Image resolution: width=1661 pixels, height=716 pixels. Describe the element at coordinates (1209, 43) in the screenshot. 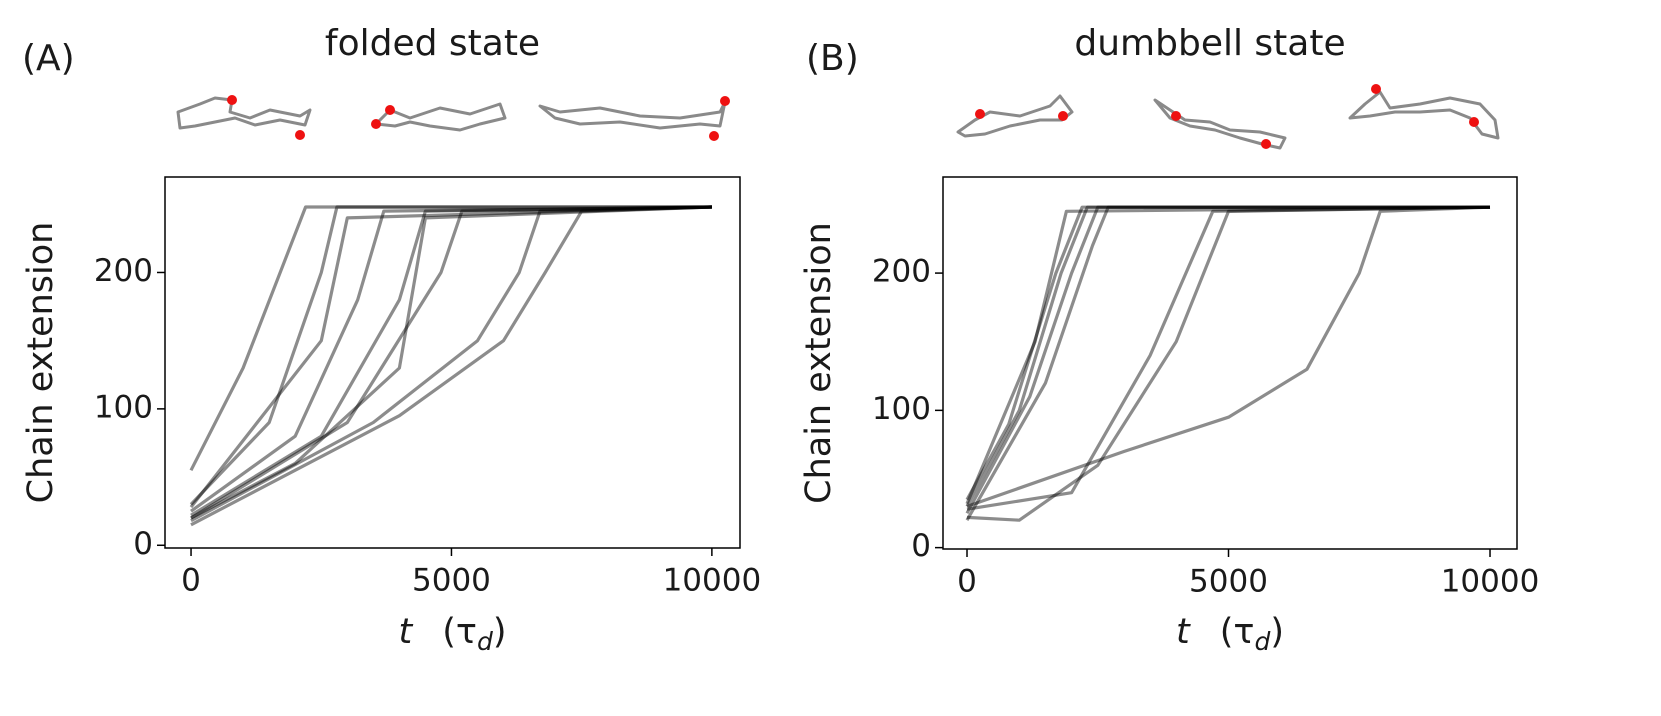

I see `chart-title: dumbbell state` at that location.